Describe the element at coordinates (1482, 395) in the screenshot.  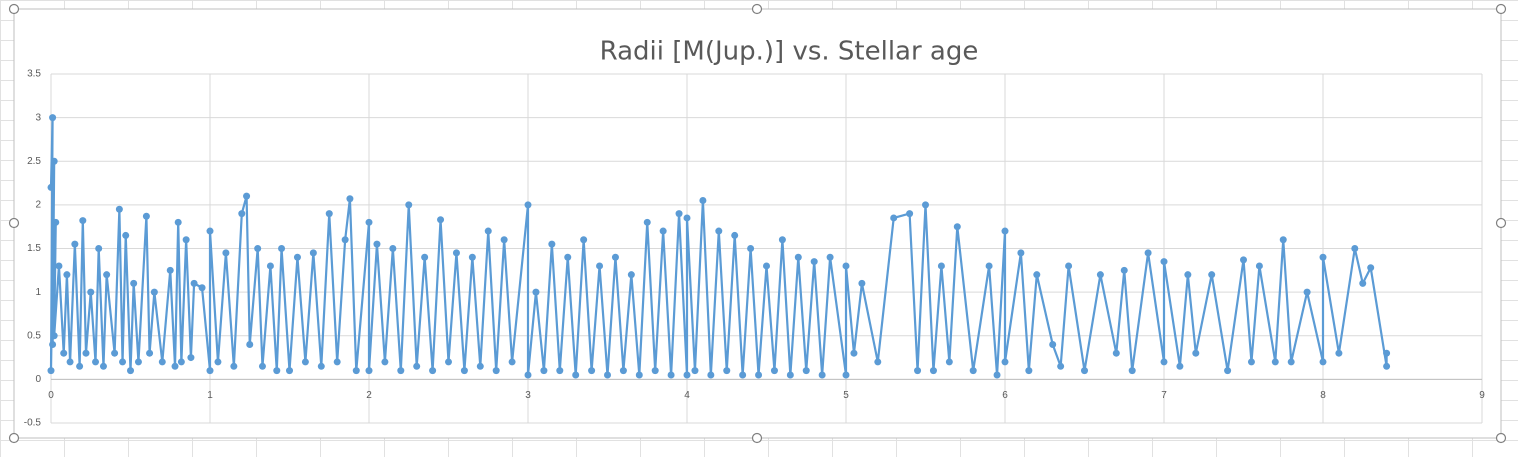
I see `x-tick-label: 9` at that location.